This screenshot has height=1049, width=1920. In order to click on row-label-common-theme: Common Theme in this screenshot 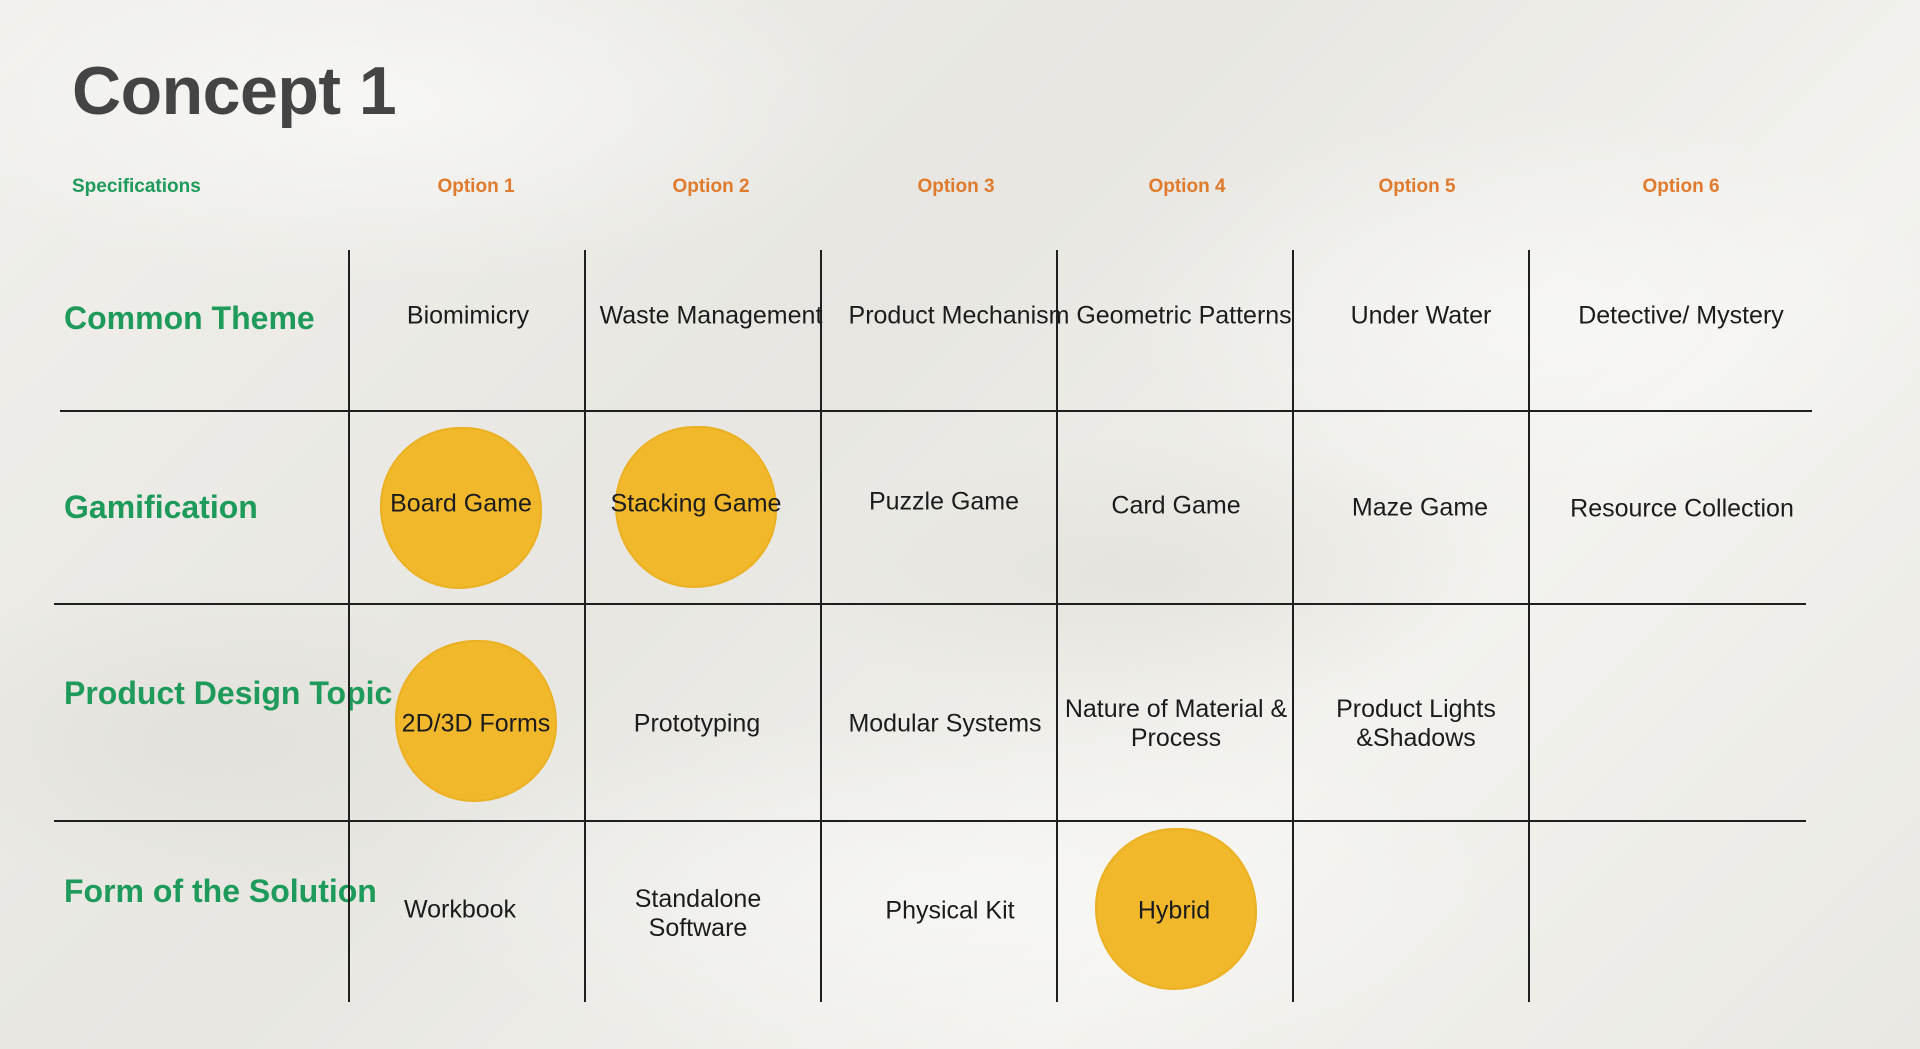, I will do `click(189, 318)`.